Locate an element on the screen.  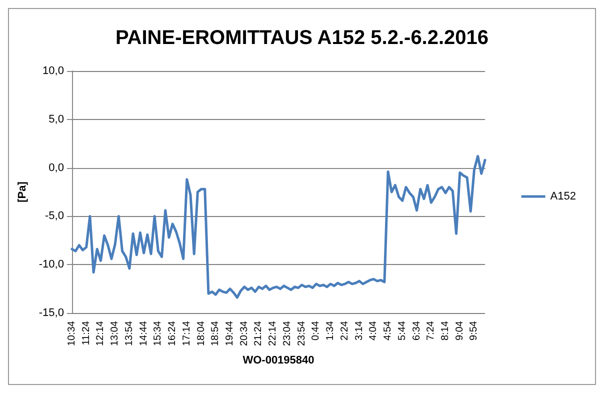
x-tick-label: 7:24 is located at coordinates (431, 330).